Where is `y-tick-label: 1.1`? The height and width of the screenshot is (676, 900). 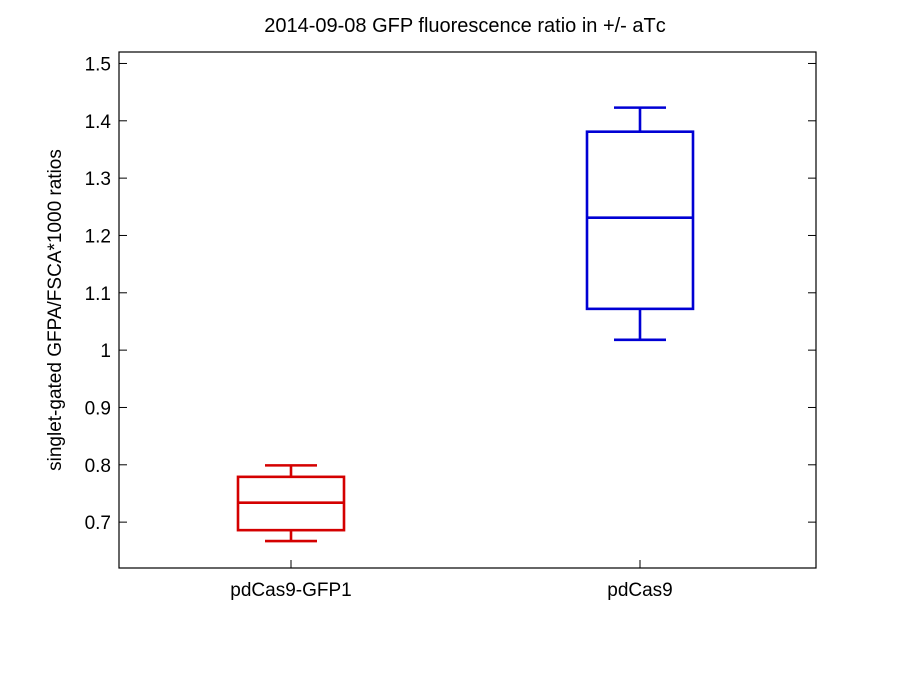 y-tick-label: 1.1 is located at coordinates (98, 294).